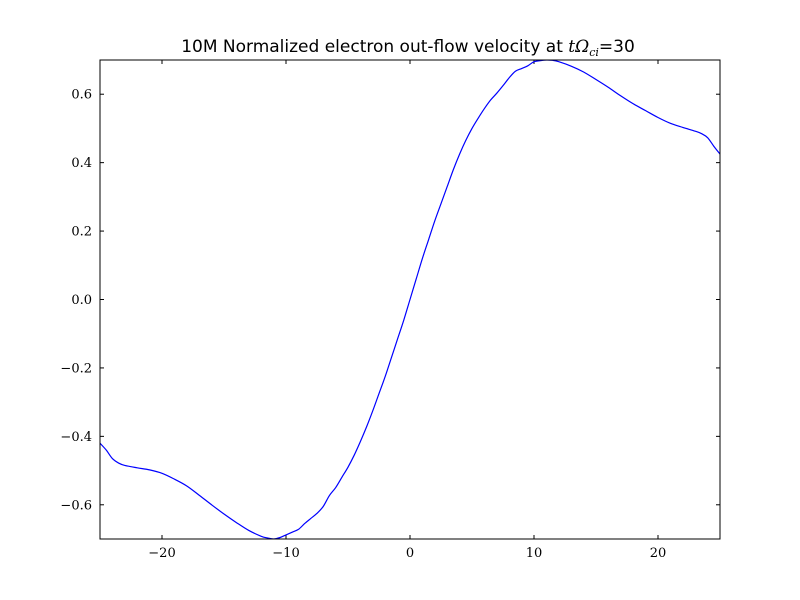  I want to click on x-tick-label: 10, so click(534, 553).